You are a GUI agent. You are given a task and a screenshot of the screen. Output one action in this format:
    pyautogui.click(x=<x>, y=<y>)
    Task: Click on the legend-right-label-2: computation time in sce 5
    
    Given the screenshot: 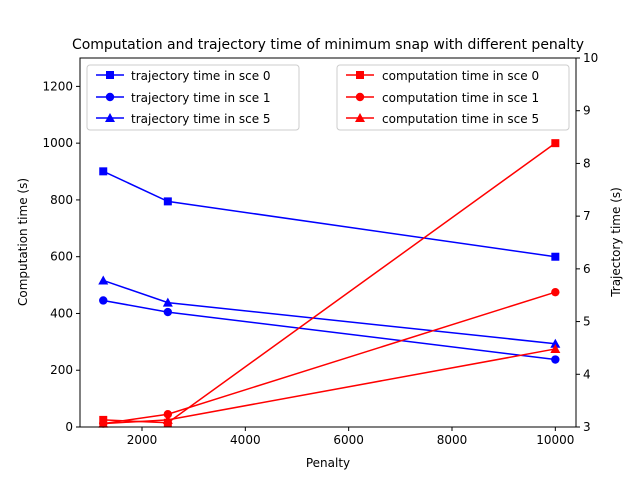 What is the action you would take?
    pyautogui.click(x=460, y=119)
    